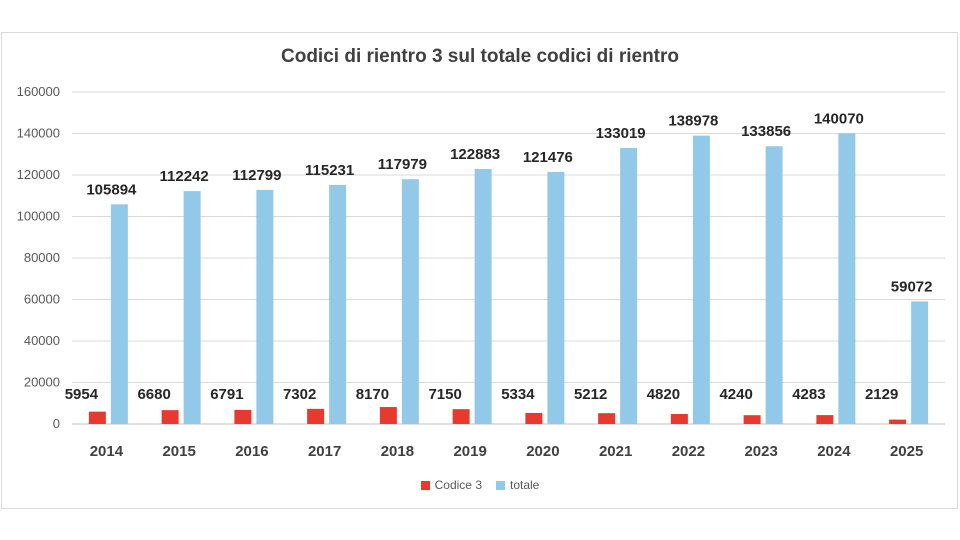 The height and width of the screenshot is (540, 960). I want to click on y-tick-label: 60000, so click(42, 299).